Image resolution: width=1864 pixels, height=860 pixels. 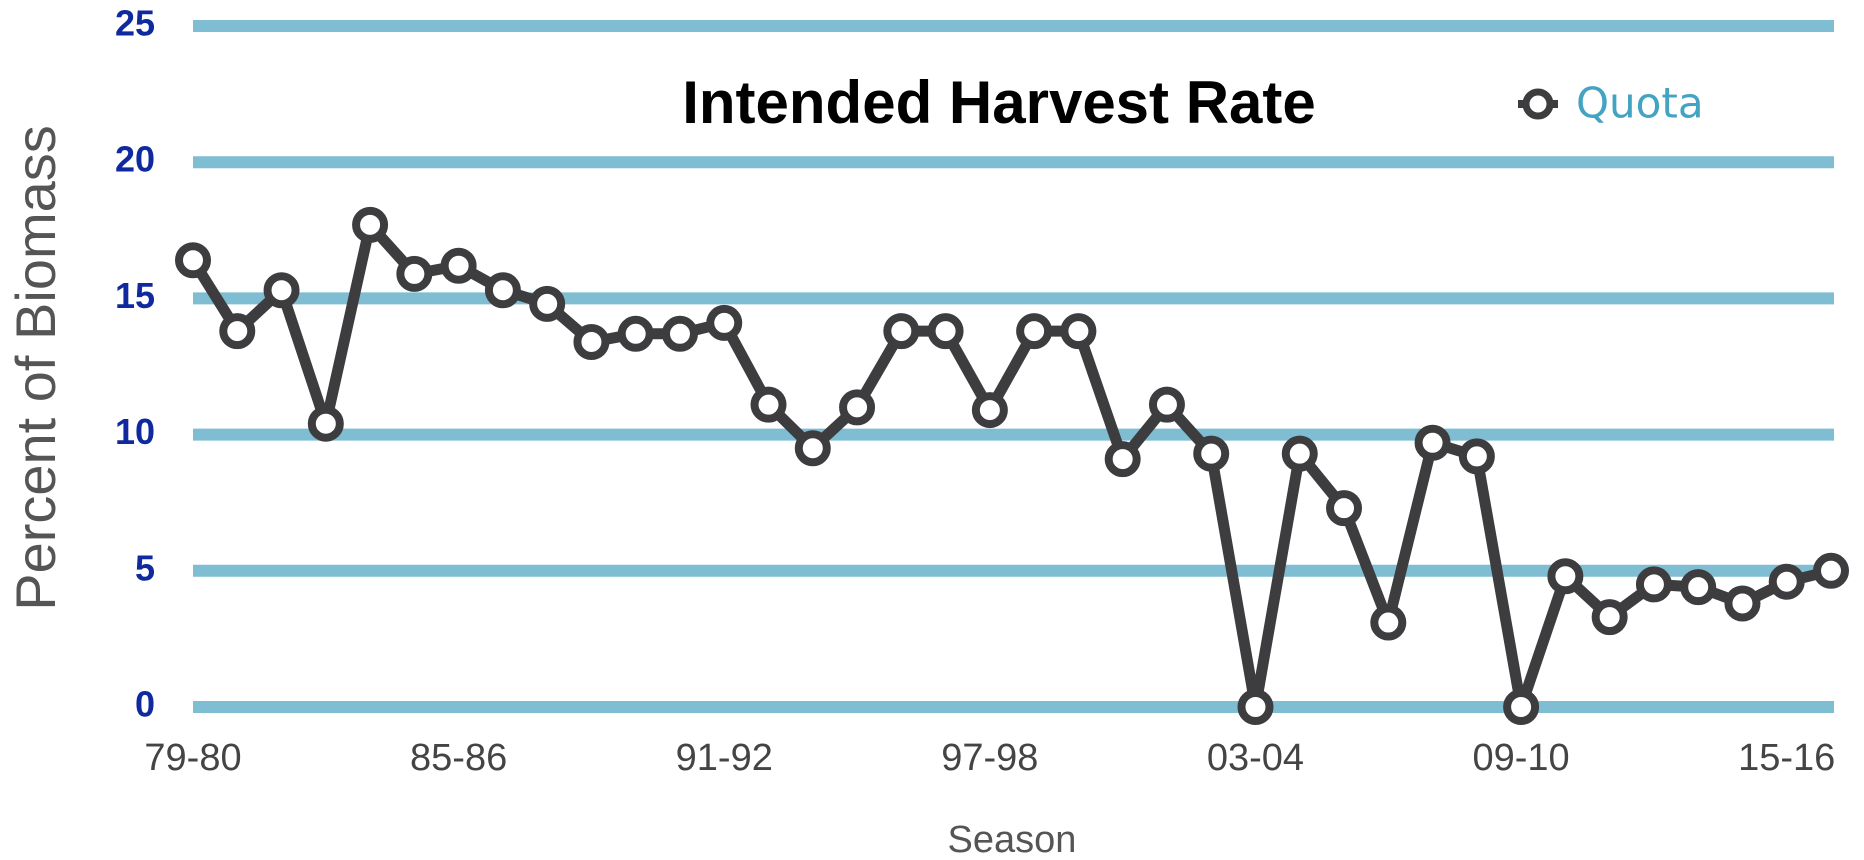 What do you see at coordinates (1786, 758) in the screenshot?
I see `x-tick-label: 15-16` at bounding box center [1786, 758].